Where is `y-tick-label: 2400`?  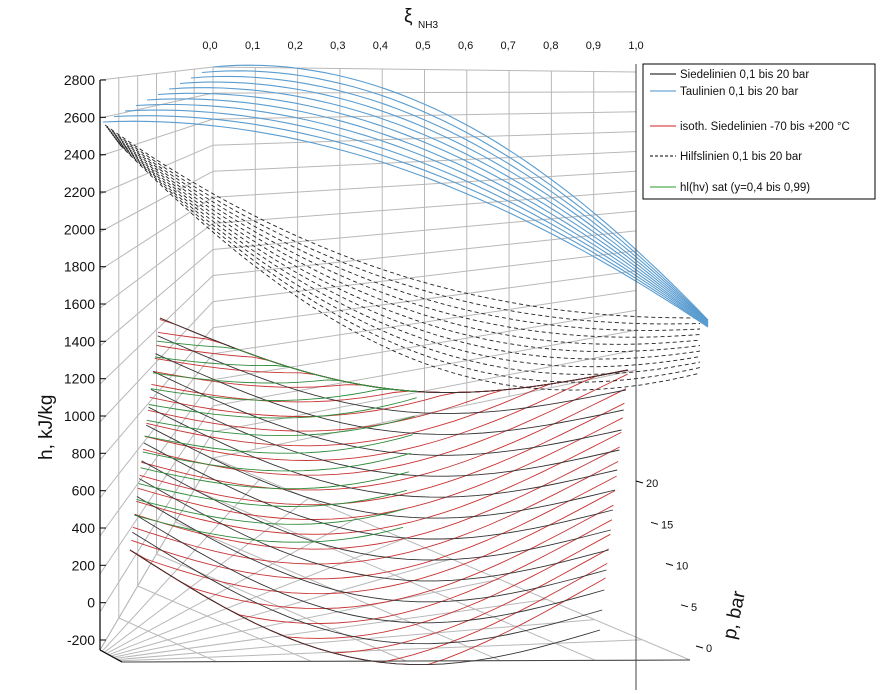 y-tick-label: 2400 is located at coordinates (79, 155).